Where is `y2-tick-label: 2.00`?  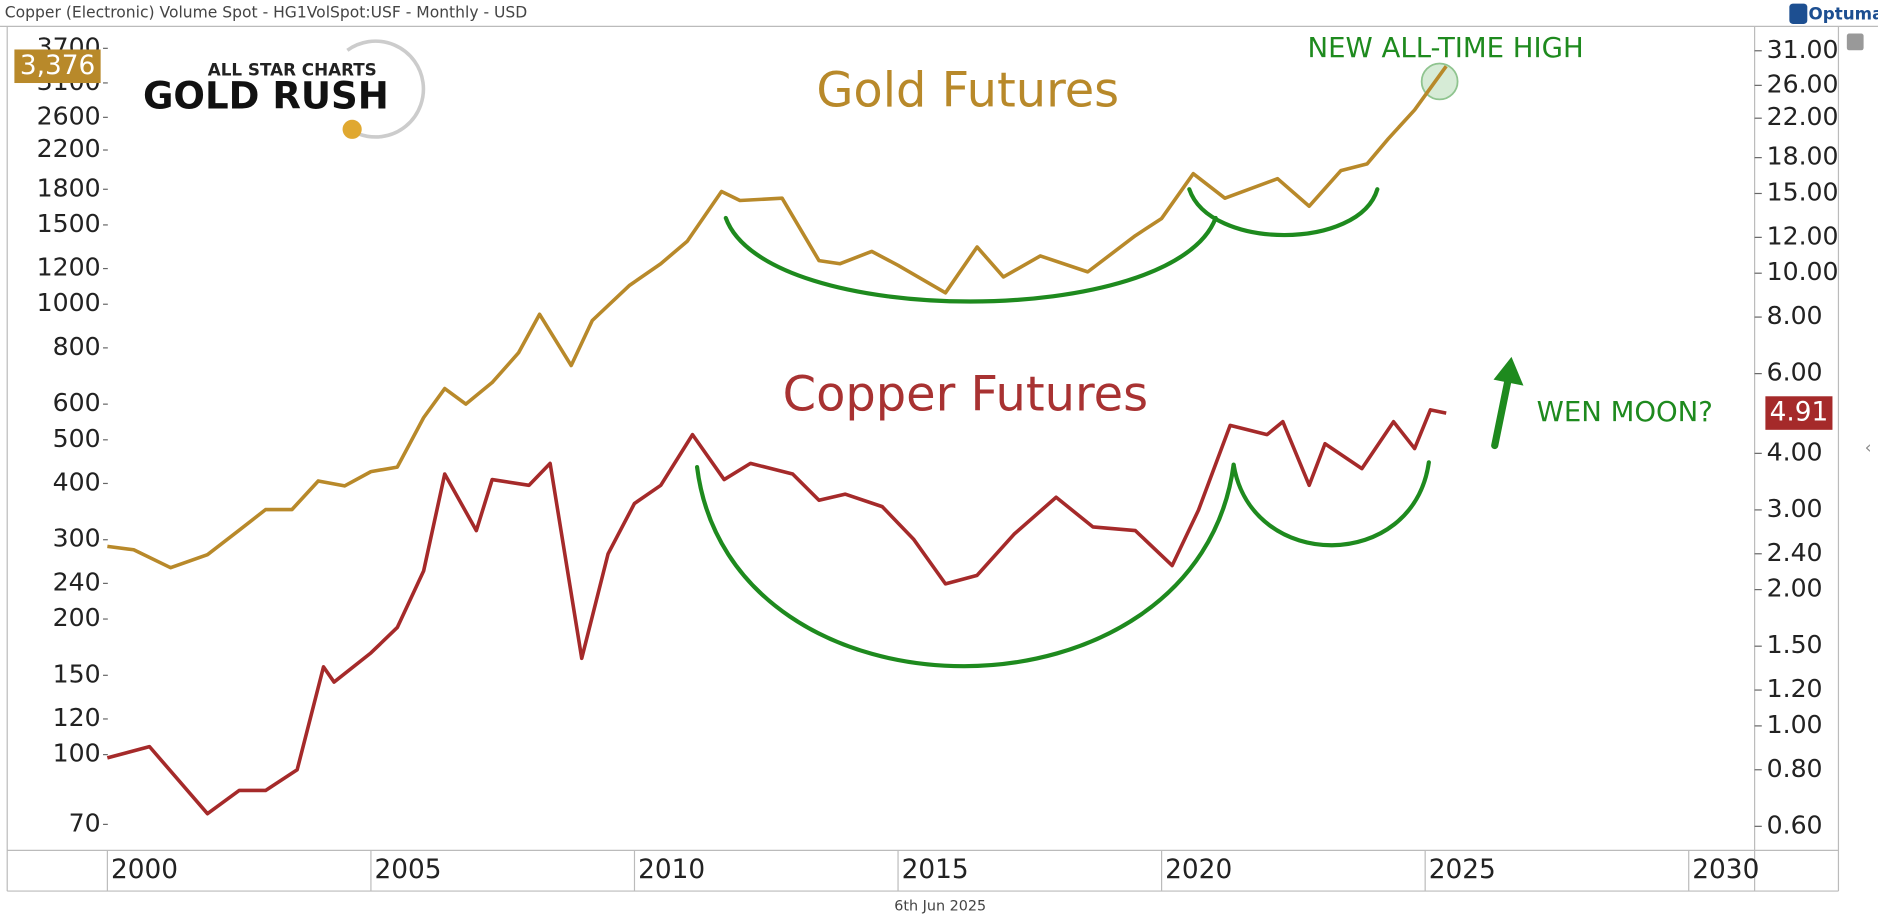 y2-tick-label: 2.00 is located at coordinates (1795, 588).